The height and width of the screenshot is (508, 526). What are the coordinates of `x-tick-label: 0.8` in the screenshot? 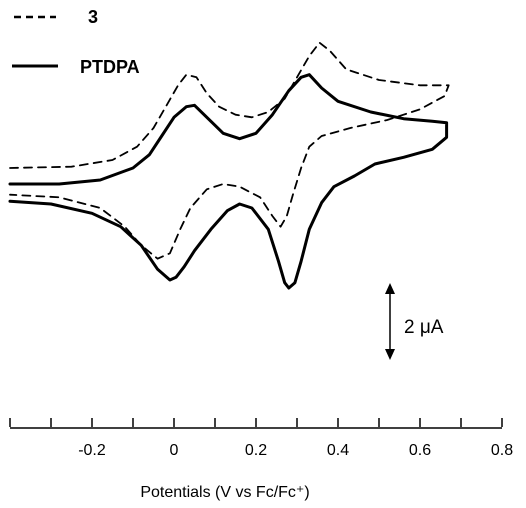 It's located at (502, 450).